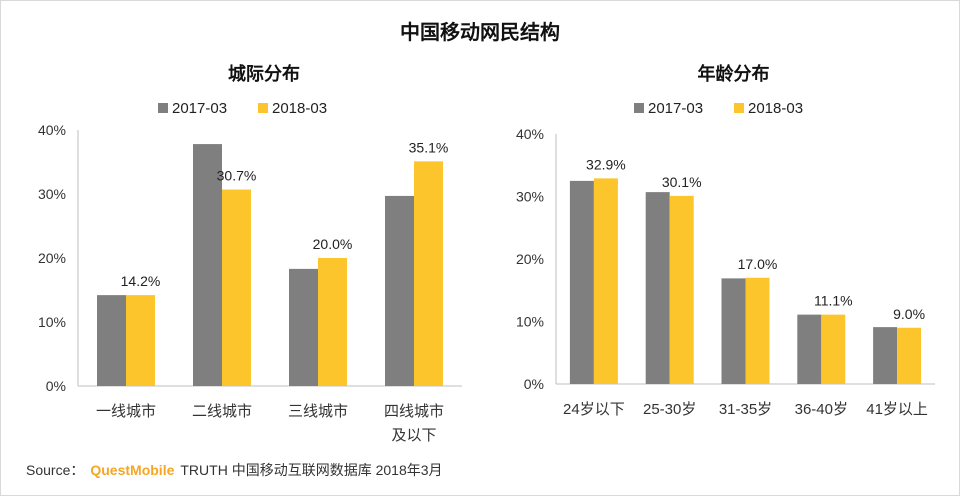 Image resolution: width=960 pixels, height=496 pixels. I want to click on data-label: 17.0%, so click(758, 264).